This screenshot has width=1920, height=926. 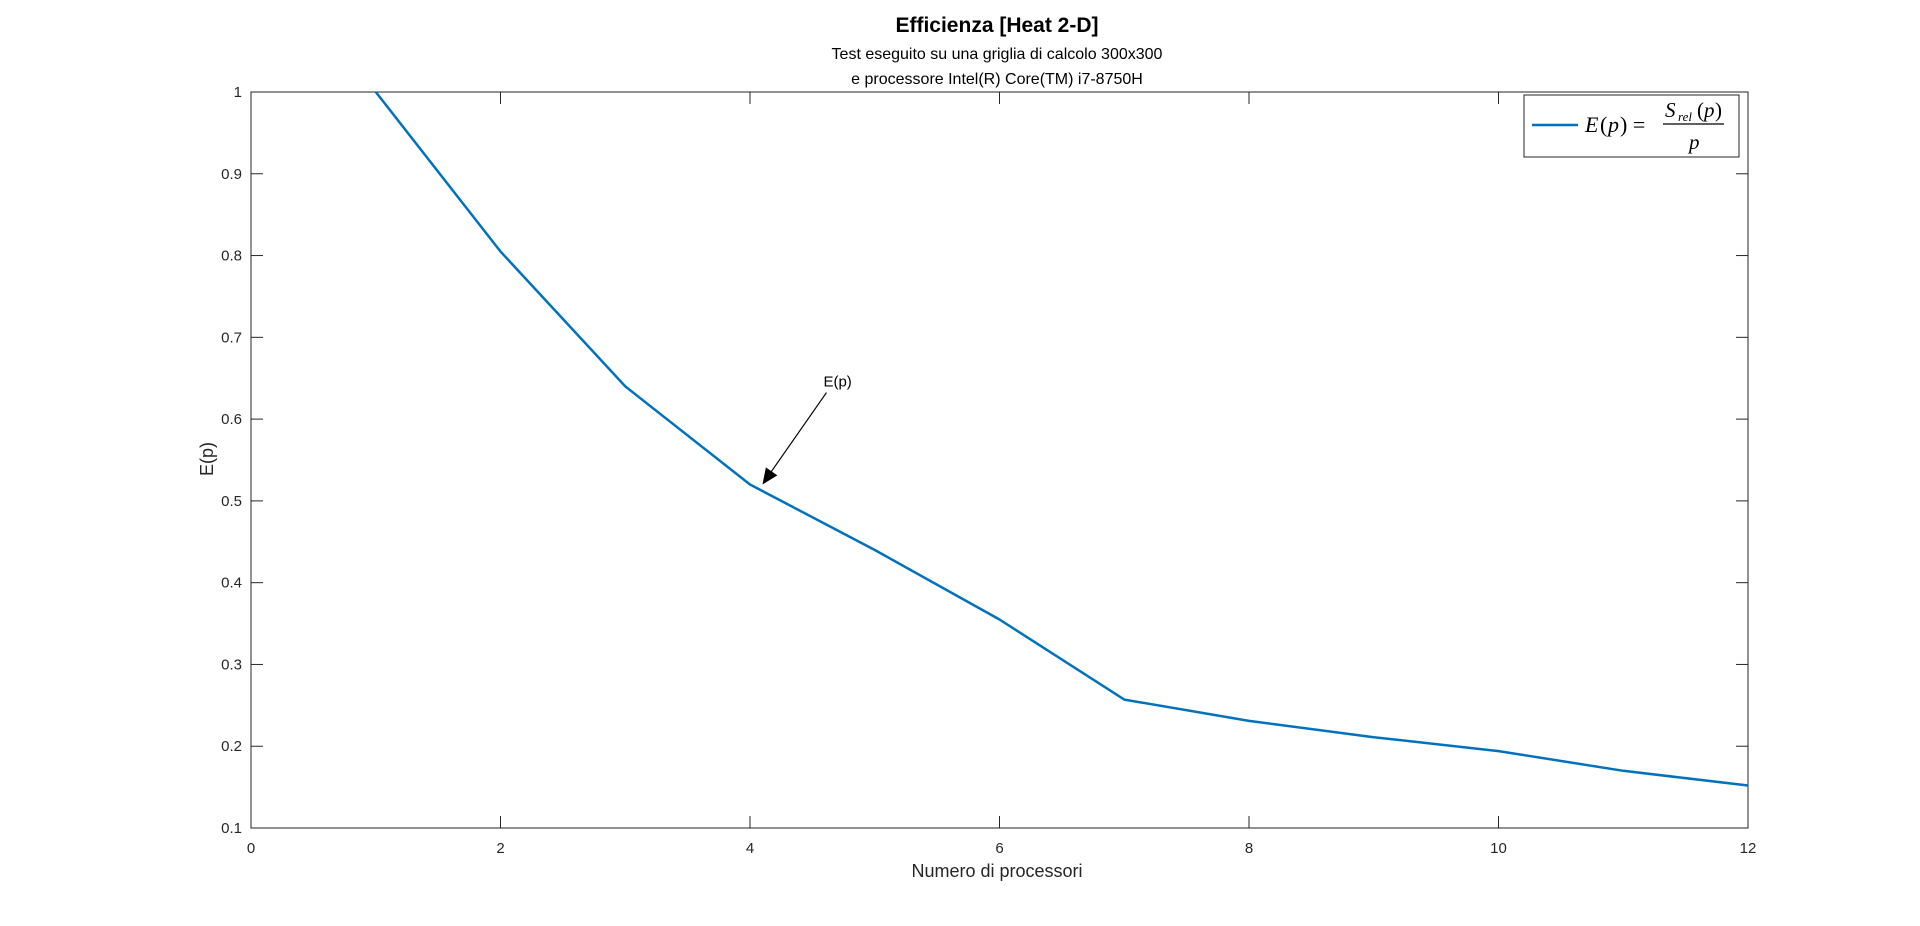 What do you see at coordinates (231, 746) in the screenshot?
I see `y-tick-label: 0.2` at bounding box center [231, 746].